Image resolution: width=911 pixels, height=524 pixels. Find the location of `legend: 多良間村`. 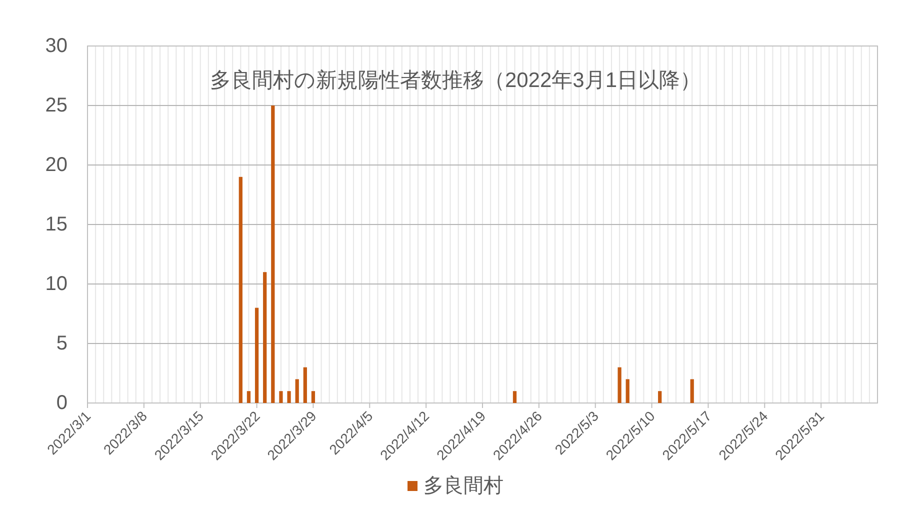

legend: 多良間村 is located at coordinates (456, 486).